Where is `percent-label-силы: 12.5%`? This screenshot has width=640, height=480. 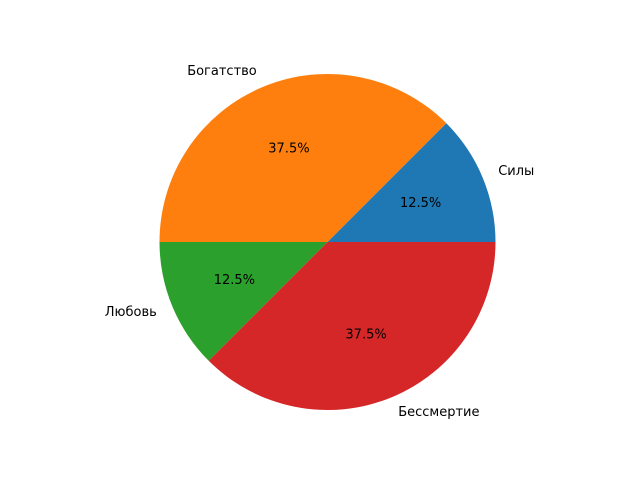 percent-label-силы: 12.5% is located at coordinates (420, 203).